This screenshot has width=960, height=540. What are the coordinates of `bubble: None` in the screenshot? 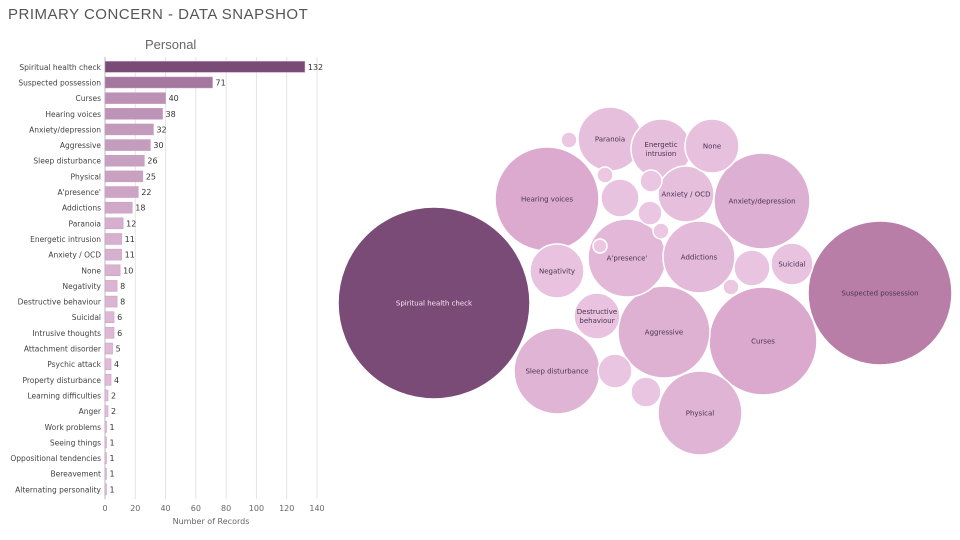 It's located at (712, 146).